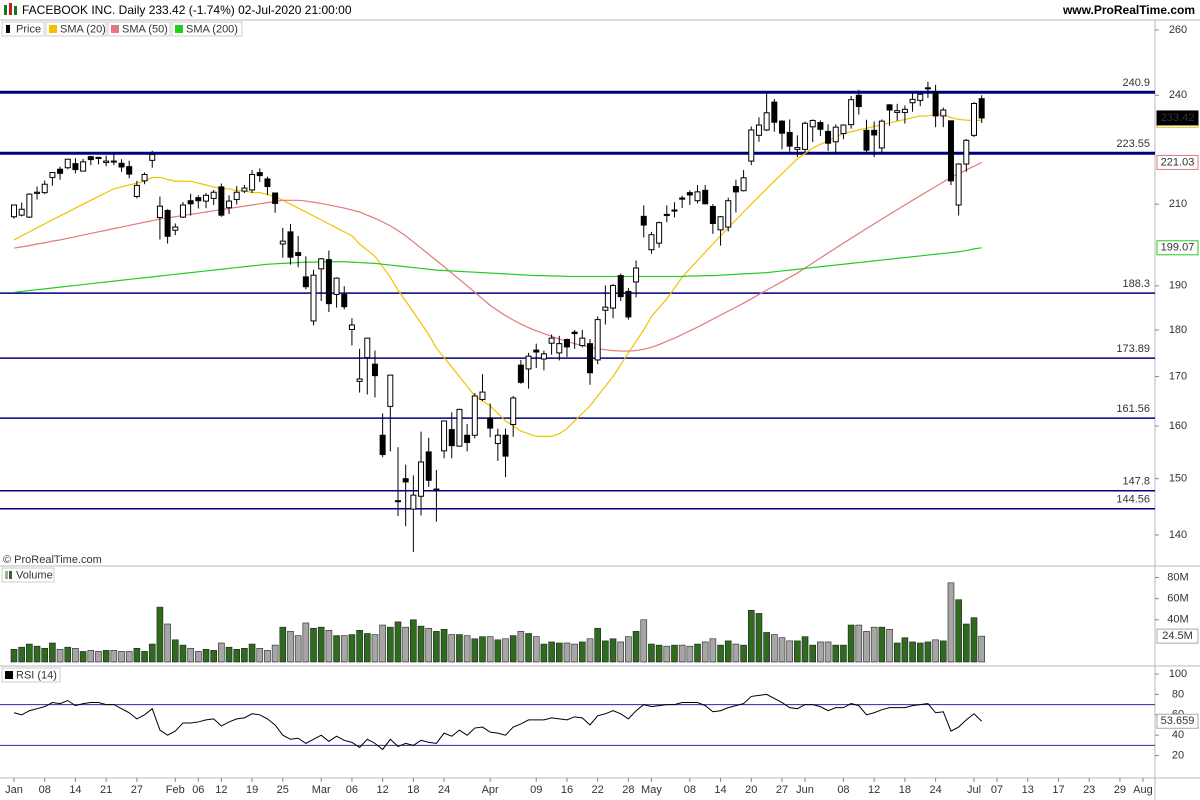 This screenshot has width=1200, height=800. Describe the element at coordinates (628, 790) in the screenshot. I see `x-tick-label: 28` at that location.